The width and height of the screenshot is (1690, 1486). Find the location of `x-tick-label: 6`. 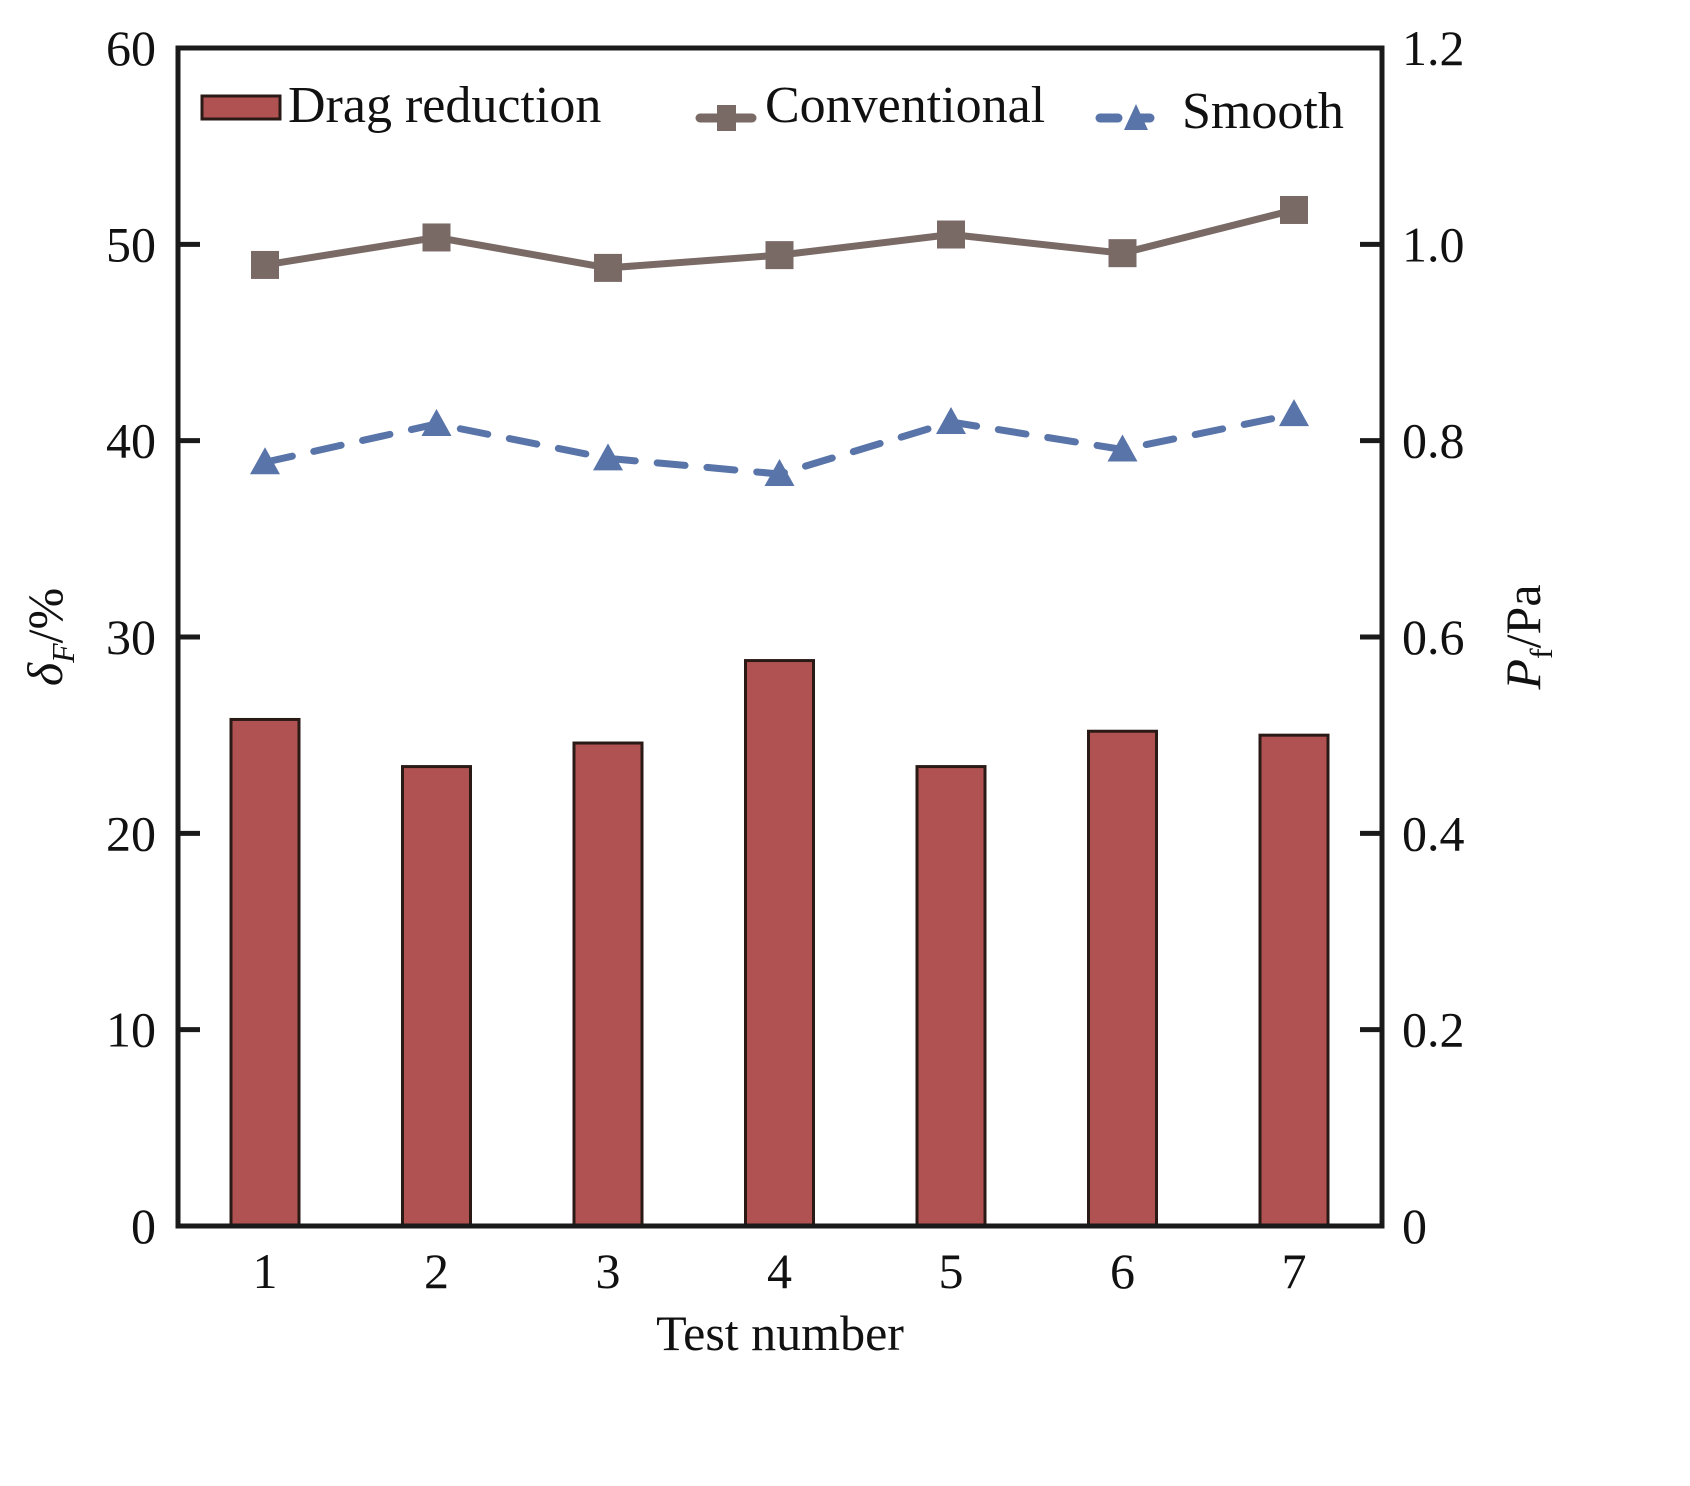

x-tick-label: 6 is located at coordinates (1122, 1271).